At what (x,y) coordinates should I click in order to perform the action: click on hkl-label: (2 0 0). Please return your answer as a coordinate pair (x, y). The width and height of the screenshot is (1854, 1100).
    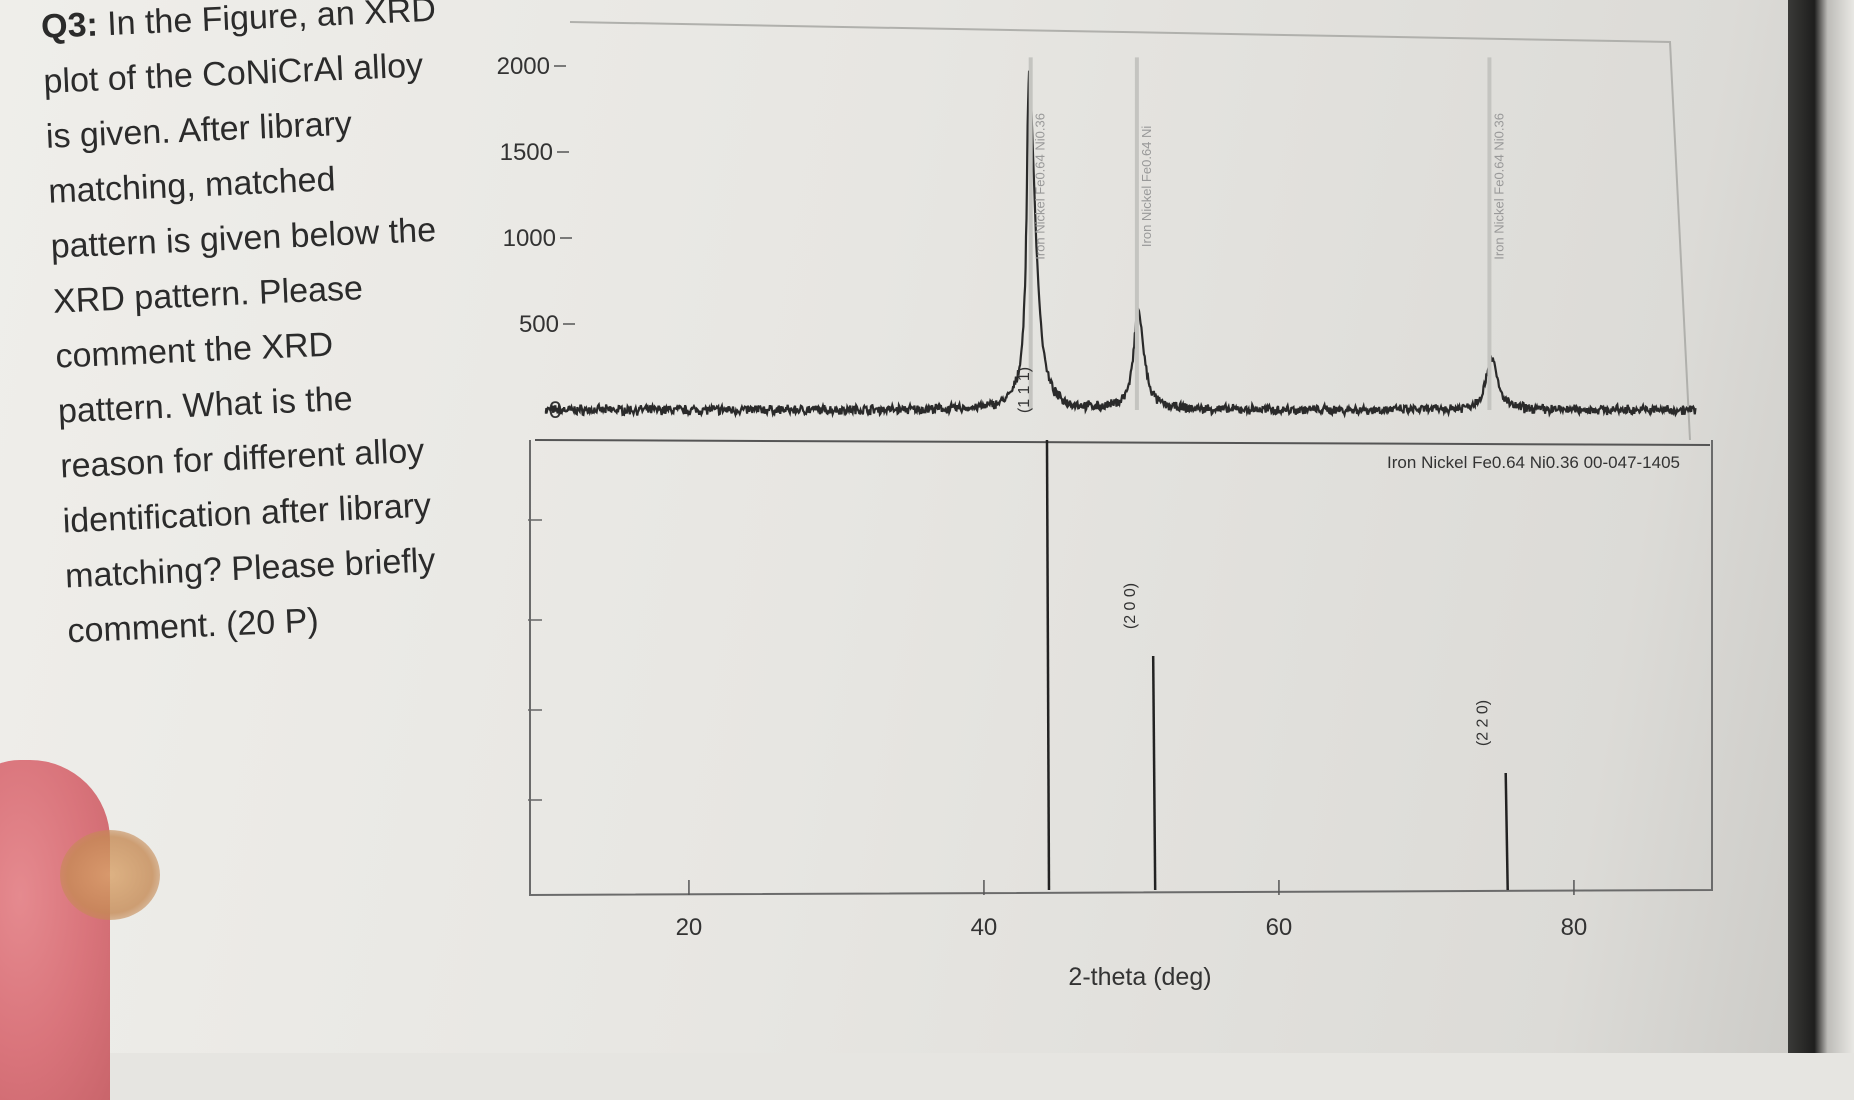
    Looking at the image, I should click on (1130, 606).